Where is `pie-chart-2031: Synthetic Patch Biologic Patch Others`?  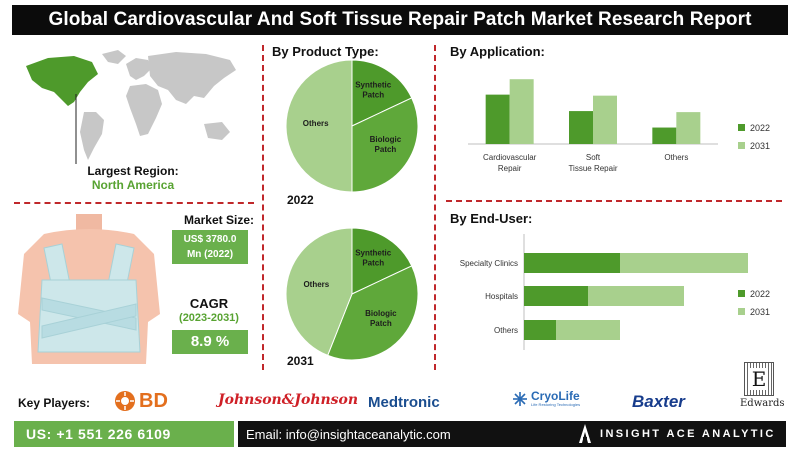 pie-chart-2031: Synthetic Patch Biologic Patch Others is located at coordinates (352, 294).